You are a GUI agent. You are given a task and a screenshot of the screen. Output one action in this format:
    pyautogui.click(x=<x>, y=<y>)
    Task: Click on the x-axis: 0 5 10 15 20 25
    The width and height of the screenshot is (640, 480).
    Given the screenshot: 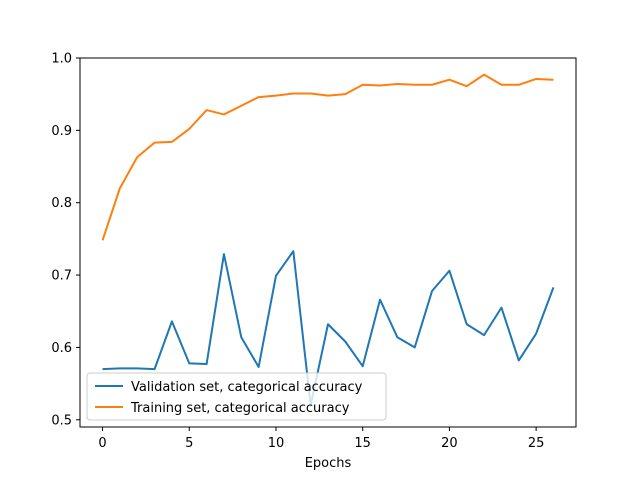 What is the action you would take?
    pyautogui.click(x=321, y=439)
    